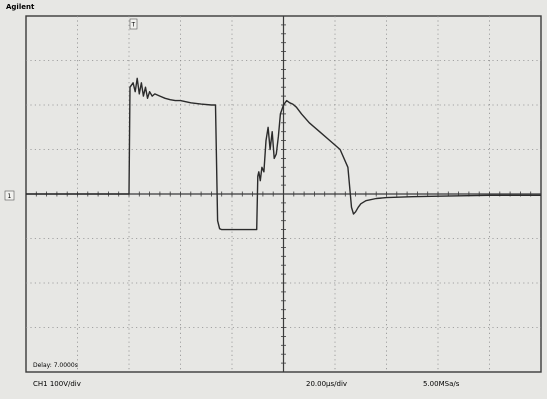  I want to click on delay-readout: Delay: 7.0000s, so click(55, 365).